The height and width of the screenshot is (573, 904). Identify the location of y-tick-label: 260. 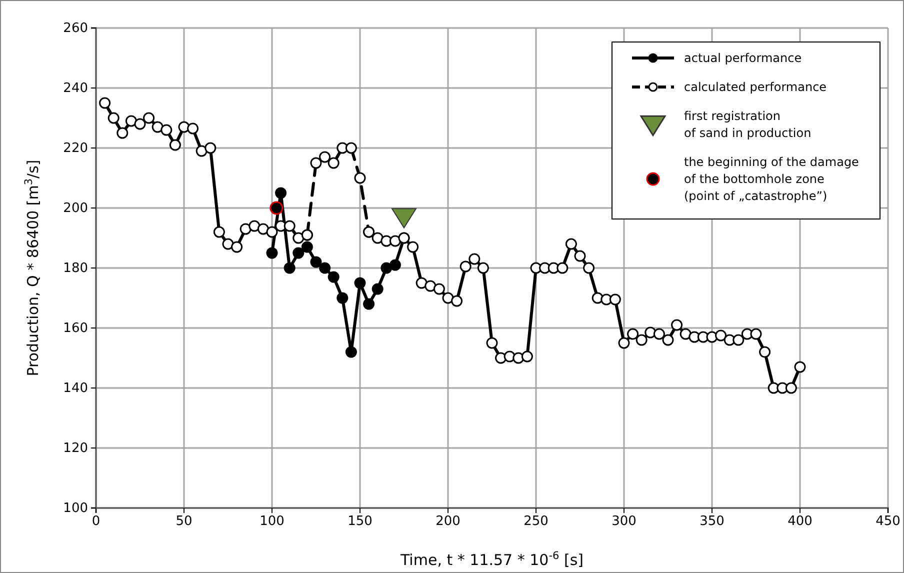
(75, 28).